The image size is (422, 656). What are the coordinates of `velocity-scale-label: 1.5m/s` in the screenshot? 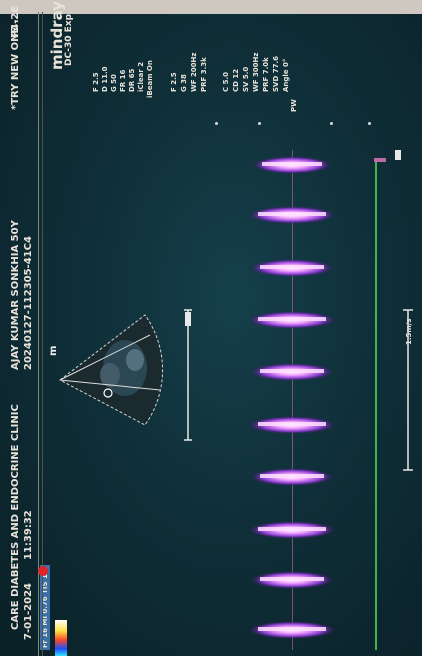 It's located at (409, 331).